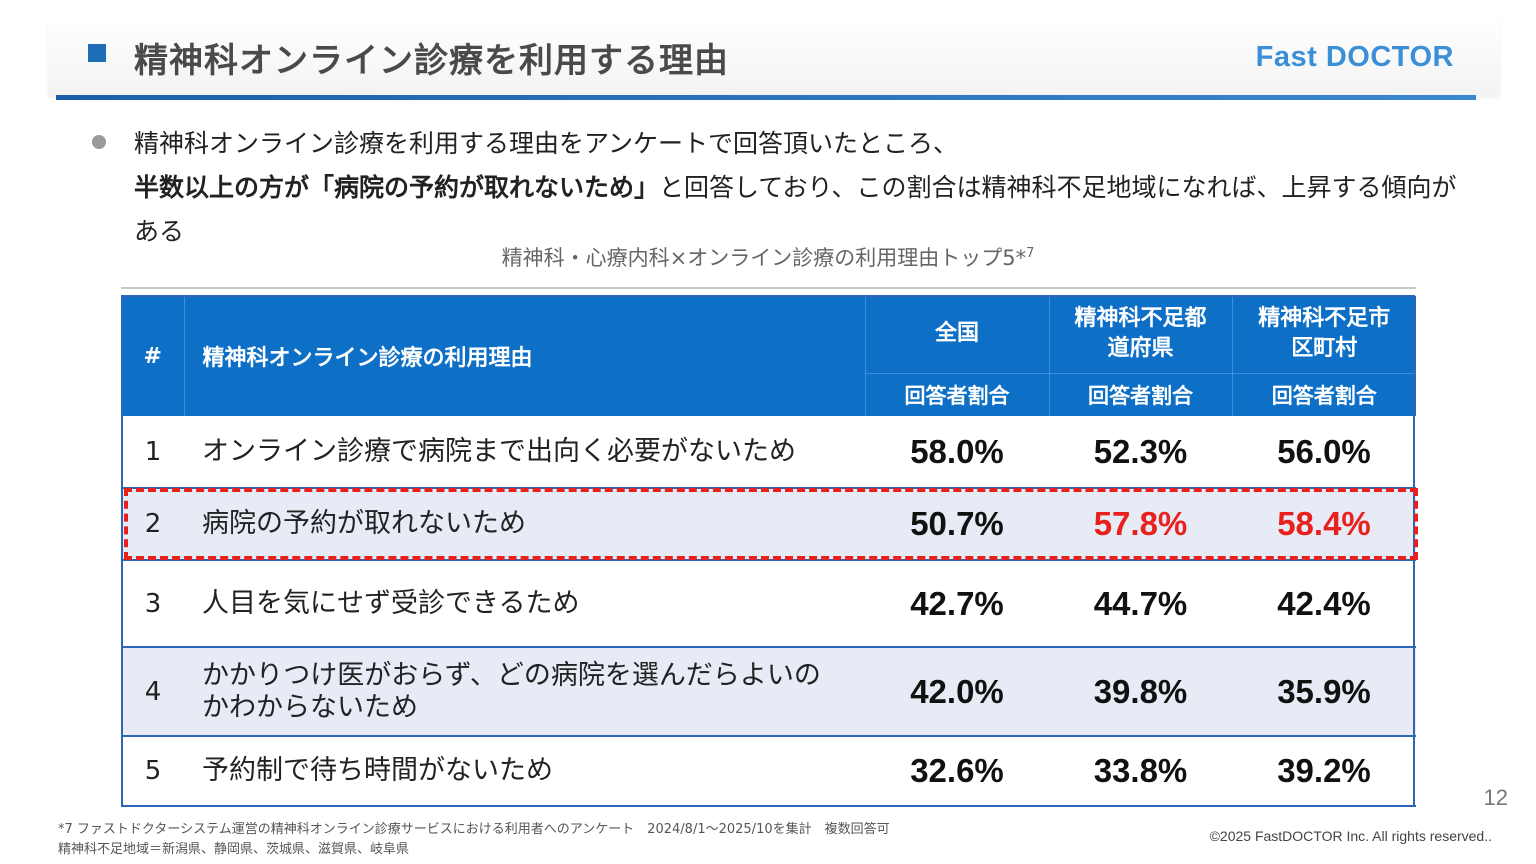 The width and height of the screenshot is (1536, 864). Describe the element at coordinates (957, 604) in the screenshot. I see `row-value-national: 42.7%` at that location.